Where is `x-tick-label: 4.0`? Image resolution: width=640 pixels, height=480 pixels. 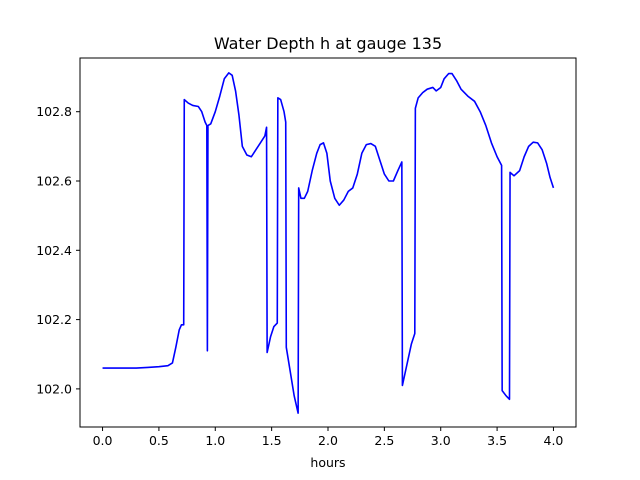 x-tick-label: 4.0 is located at coordinates (554, 440).